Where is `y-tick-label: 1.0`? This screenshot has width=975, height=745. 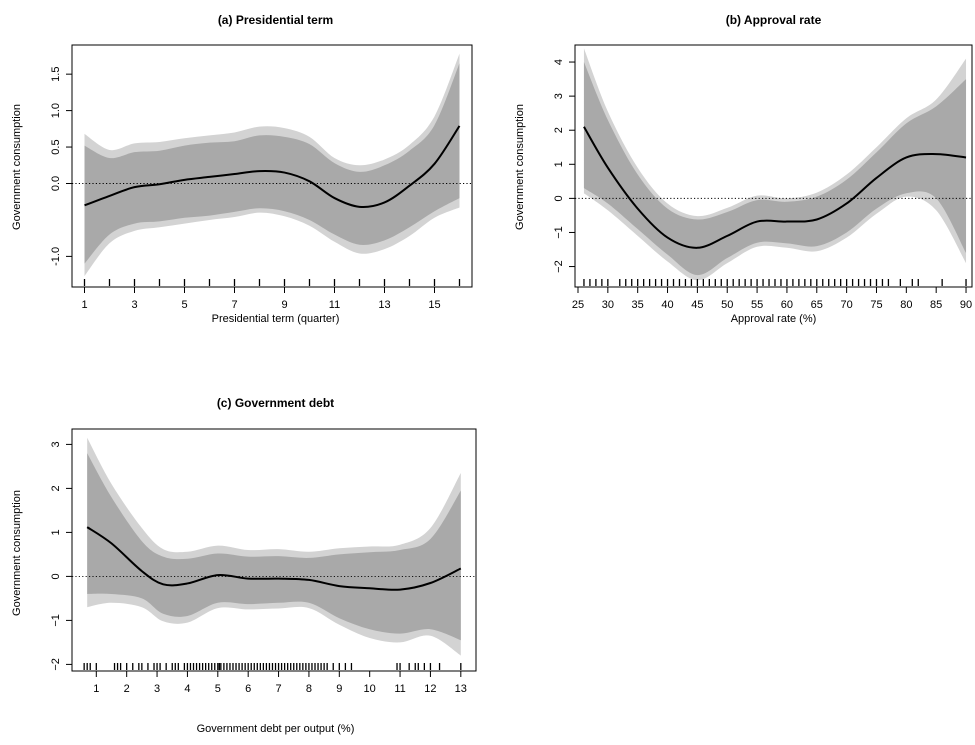 y-tick-label: 1.0 is located at coordinates (56, 110).